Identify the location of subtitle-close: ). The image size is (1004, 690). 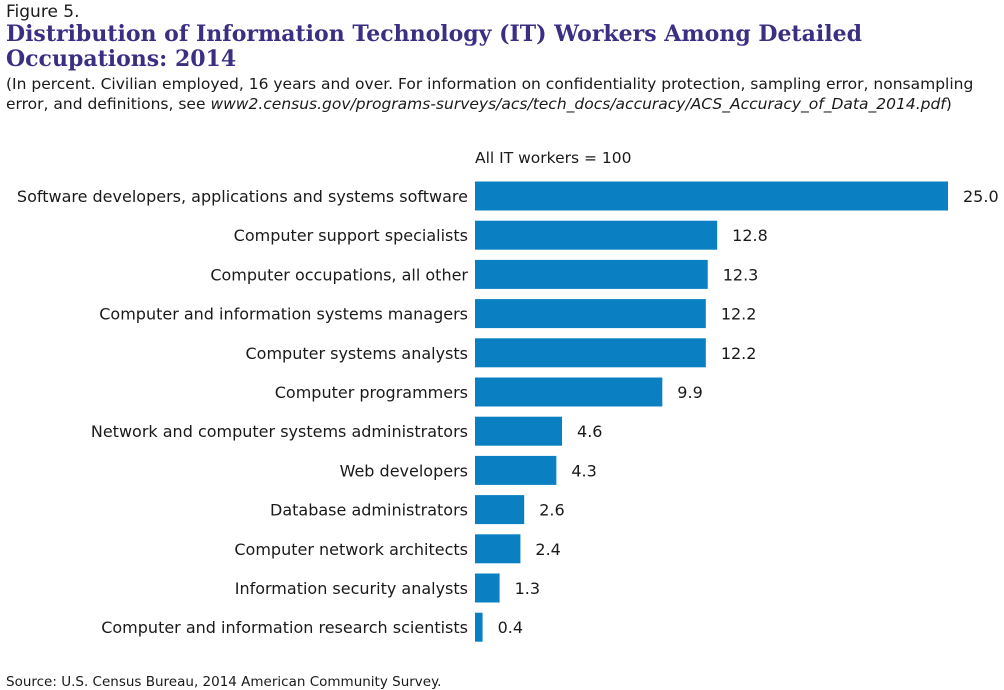
(948, 104).